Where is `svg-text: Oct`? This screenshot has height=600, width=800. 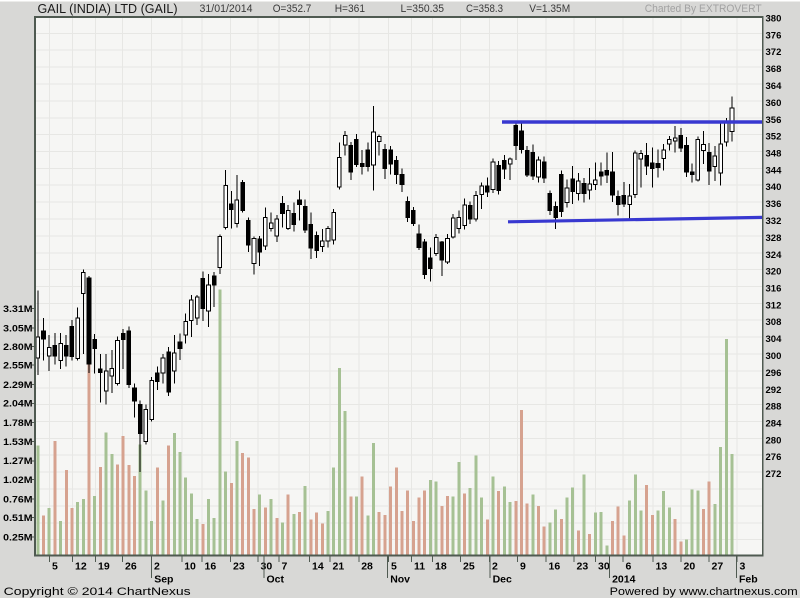 svg-text: Oct is located at coordinates (276, 580).